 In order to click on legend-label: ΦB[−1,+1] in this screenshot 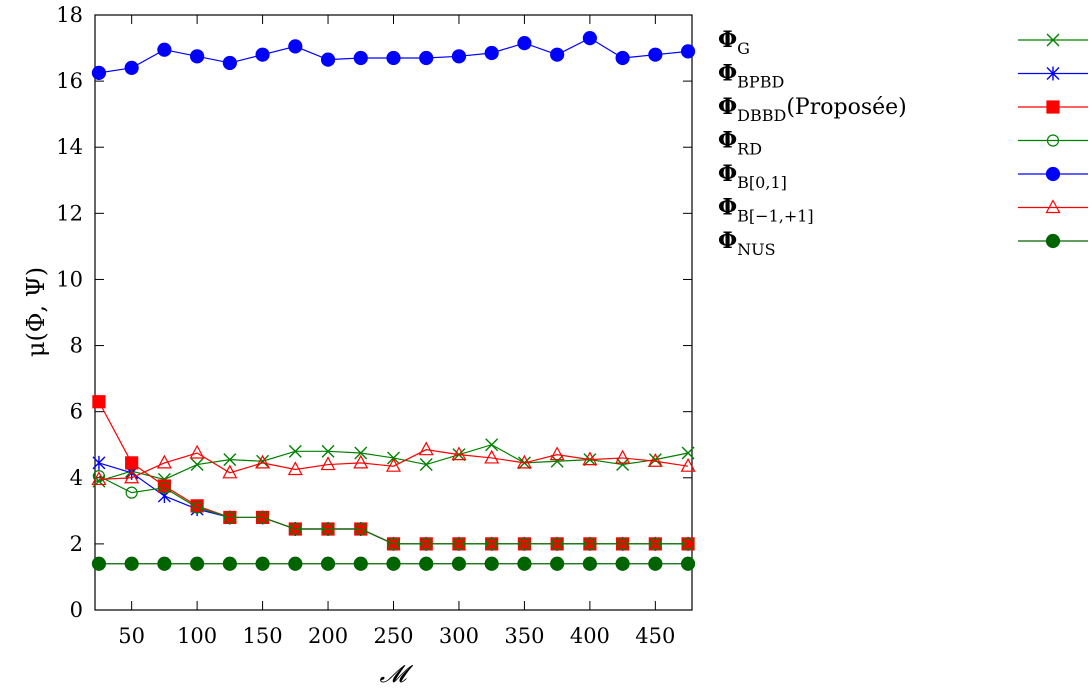, I will do `click(766, 210)`.